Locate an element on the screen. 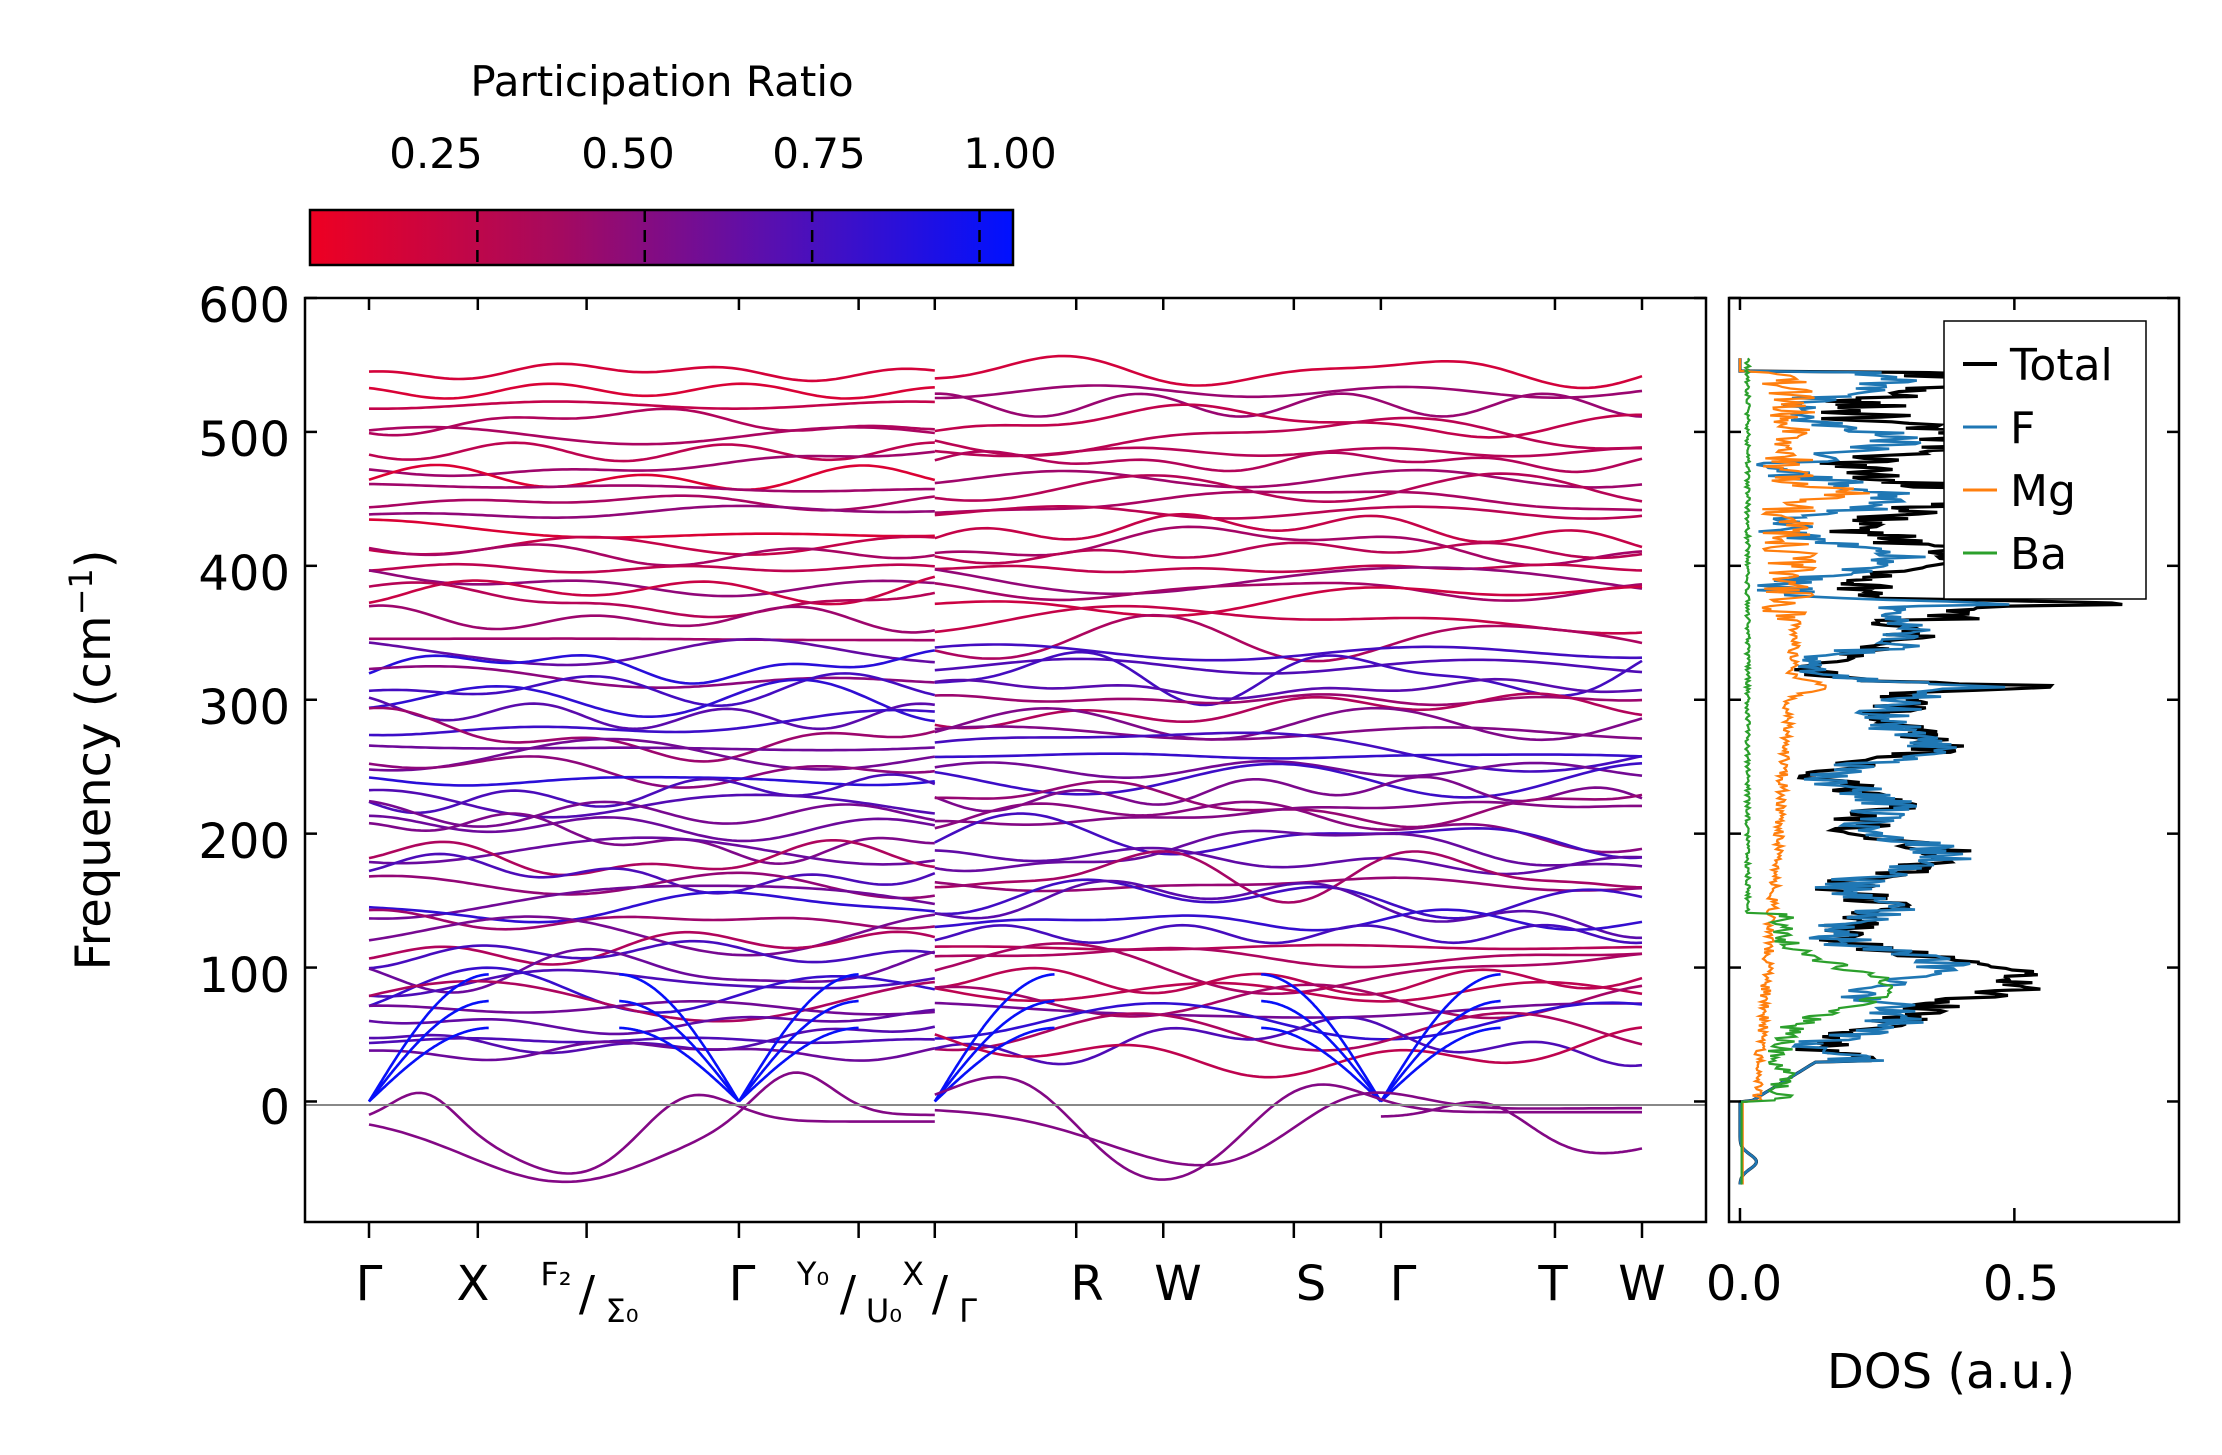 The image size is (2222, 1455). svg-text: F₂ is located at coordinates (555, 1274).